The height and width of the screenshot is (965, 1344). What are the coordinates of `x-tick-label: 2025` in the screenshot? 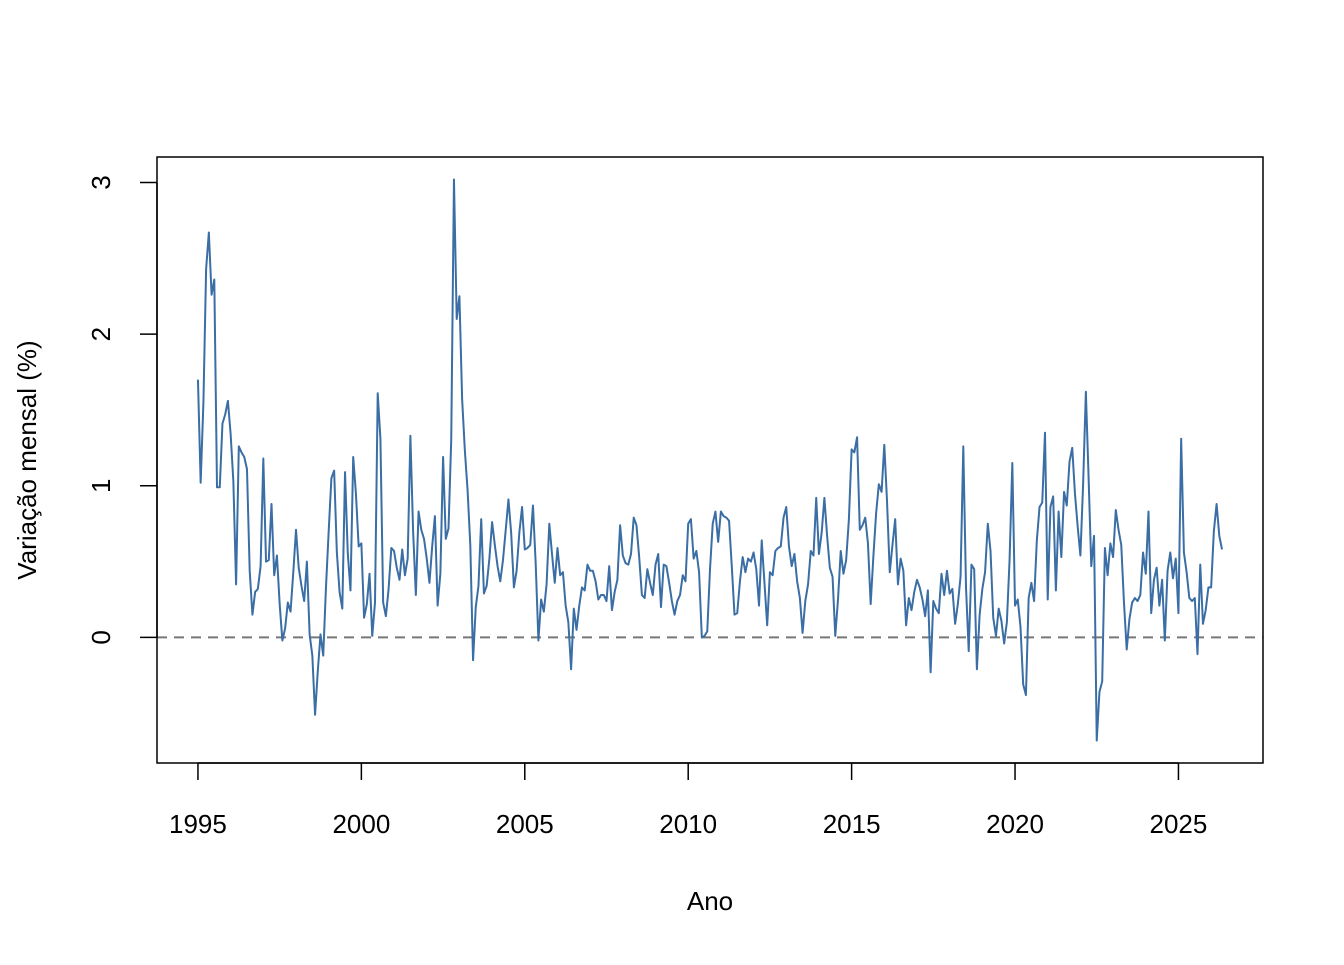 It's located at (1179, 824).